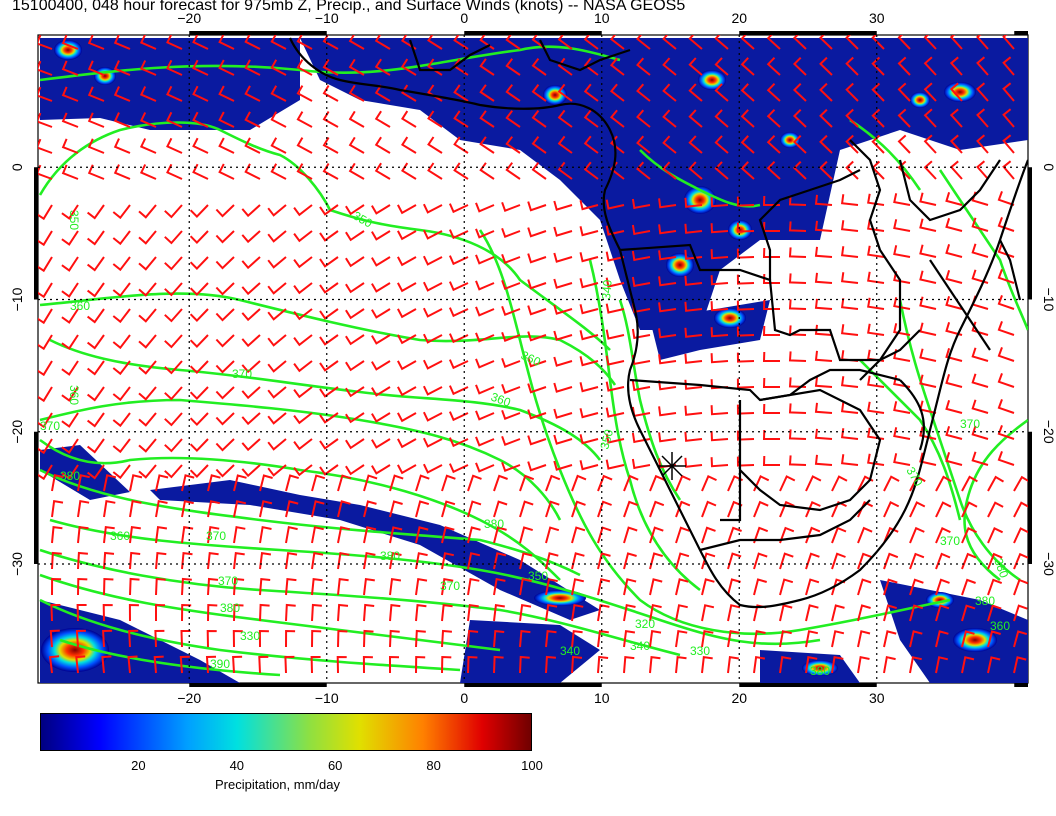  I want to click on contour-label: 350, so click(74, 220).